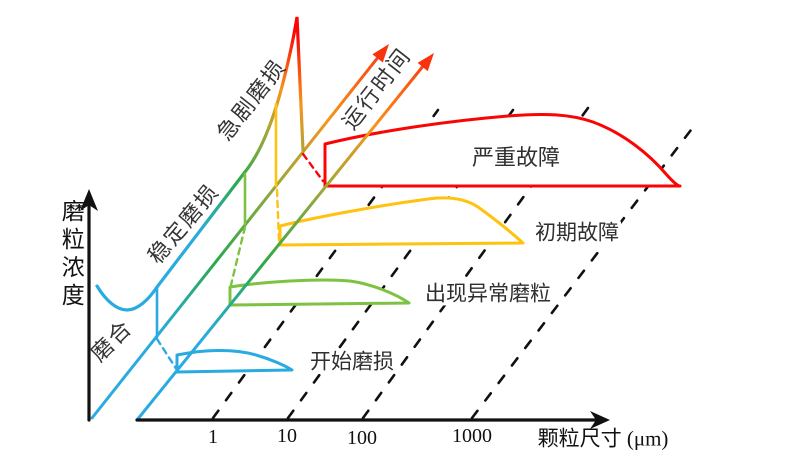  Describe the element at coordinates (71, 255) in the screenshot. I see `y-axis-label: 磨粒浓度` at that location.